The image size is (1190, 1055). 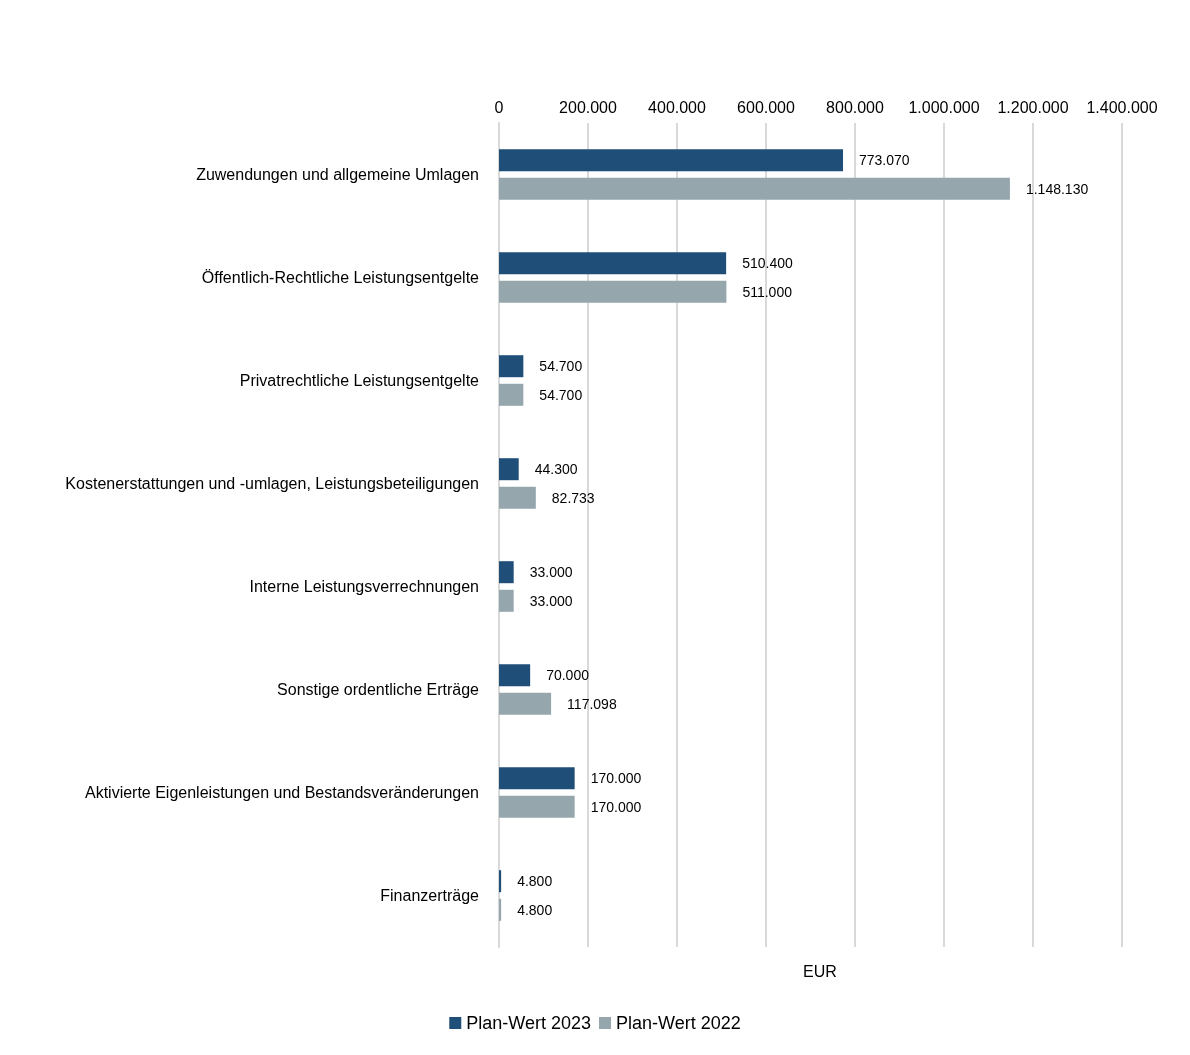 What do you see at coordinates (766, 107) in the screenshot?
I see `x-tick-label: 600.000` at bounding box center [766, 107].